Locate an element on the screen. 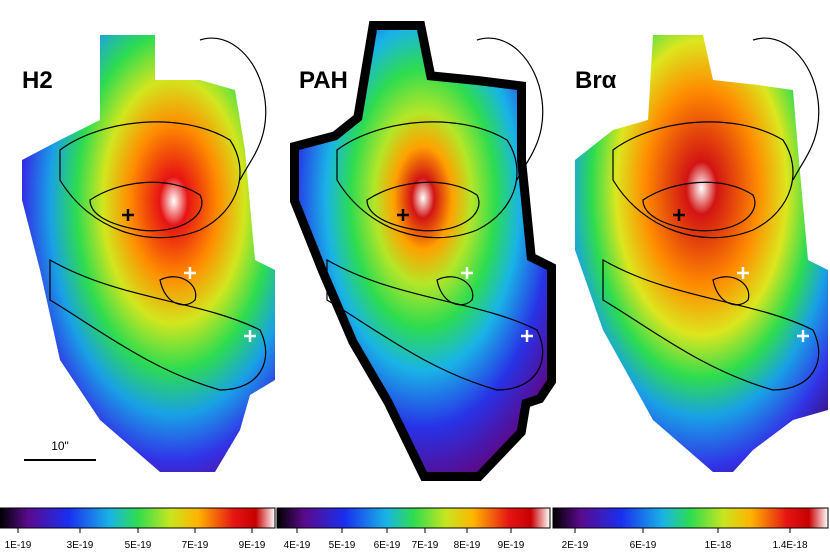  panel-label: PAH is located at coordinates (323, 80).